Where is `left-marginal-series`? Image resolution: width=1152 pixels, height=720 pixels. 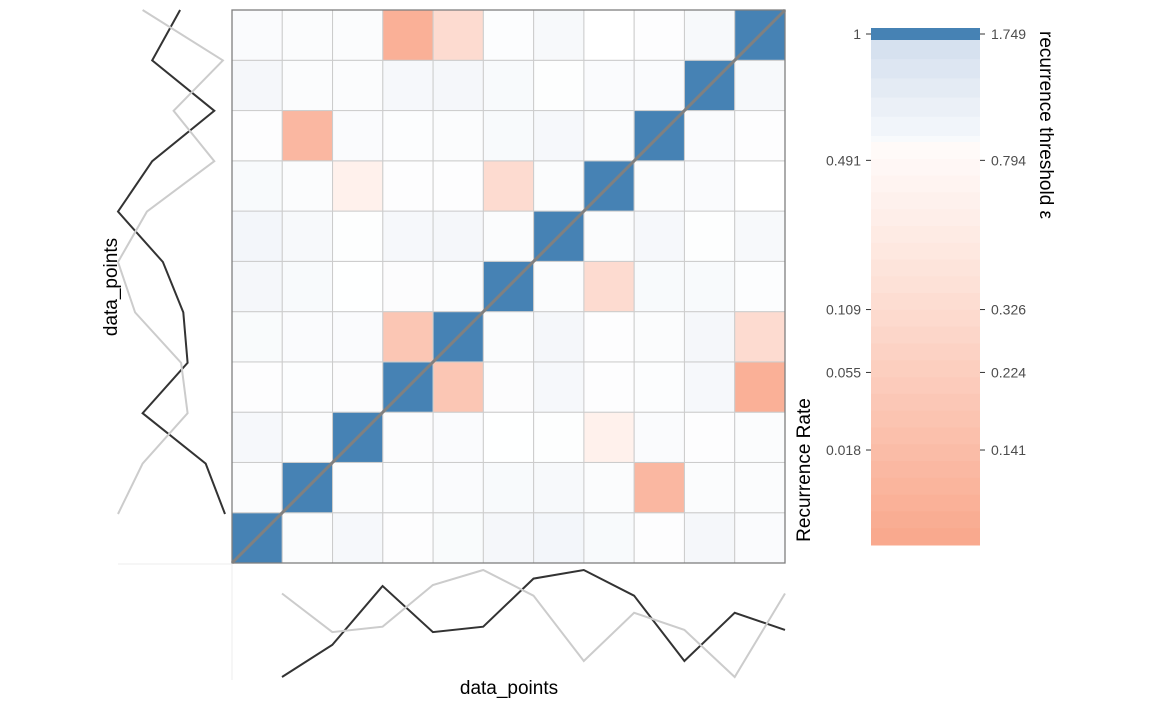 left-marginal-series is located at coordinates (171, 262).